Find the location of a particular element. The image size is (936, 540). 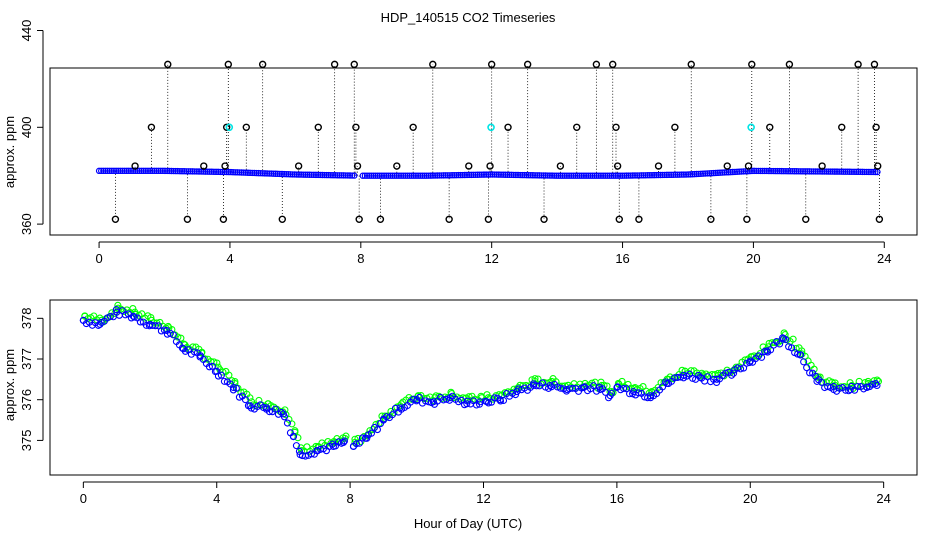

bottom-x-tick-label: 4 is located at coordinates (216, 498).